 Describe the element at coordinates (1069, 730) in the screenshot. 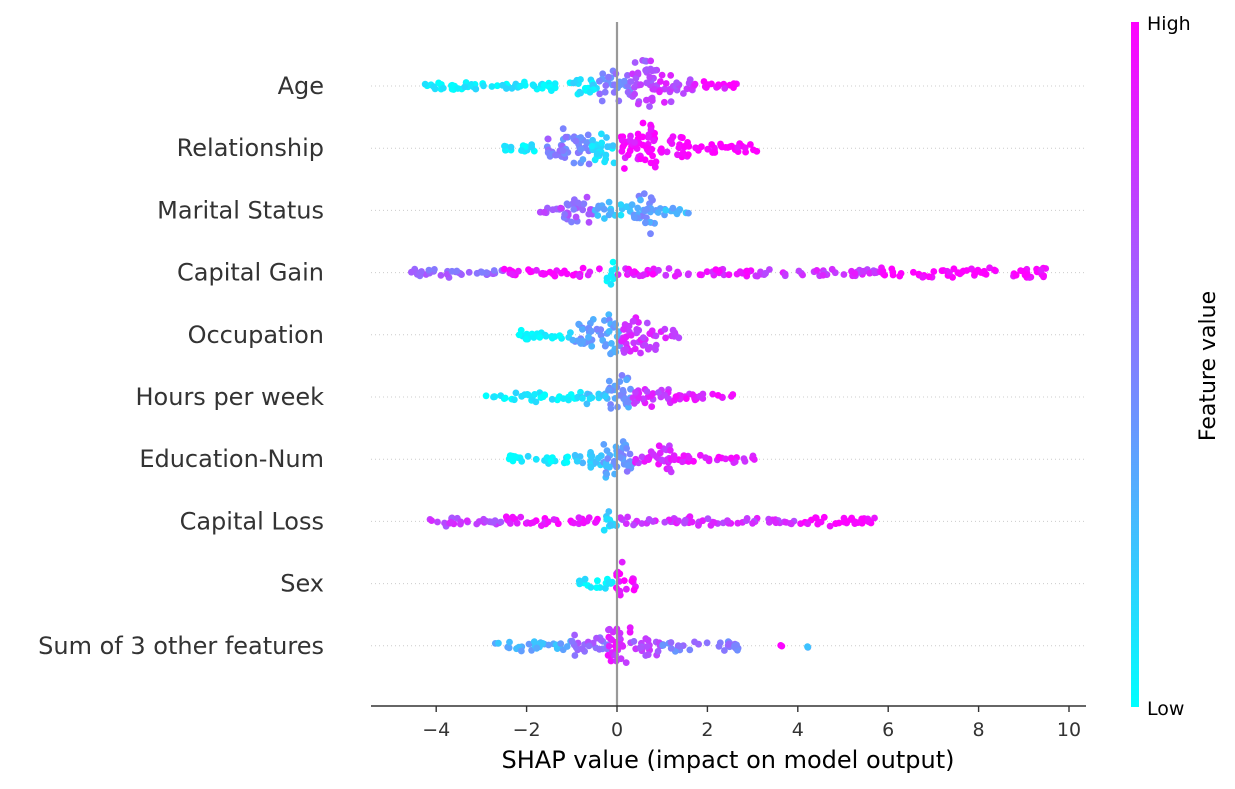

I see `x-tick-label: 10` at that location.